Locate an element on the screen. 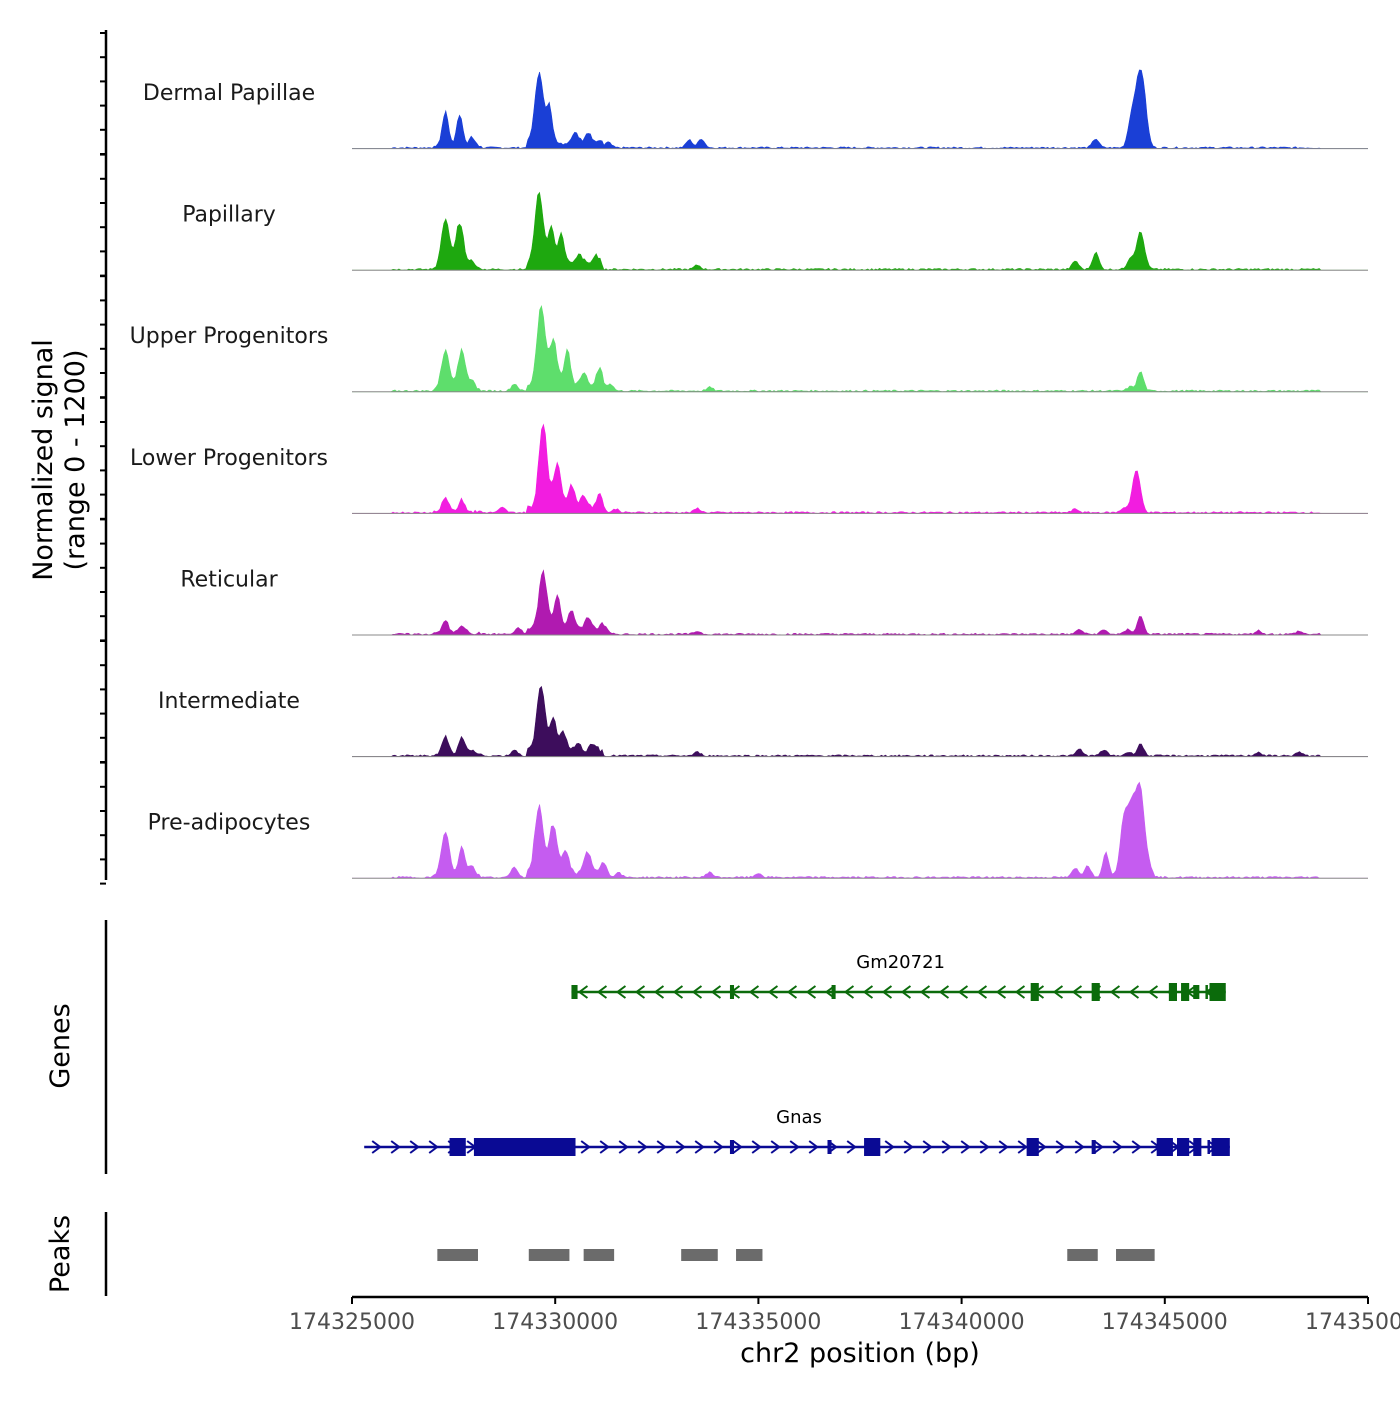 This screenshot has width=1400, height=1404. signal-y-axis is located at coordinates (104, 457).